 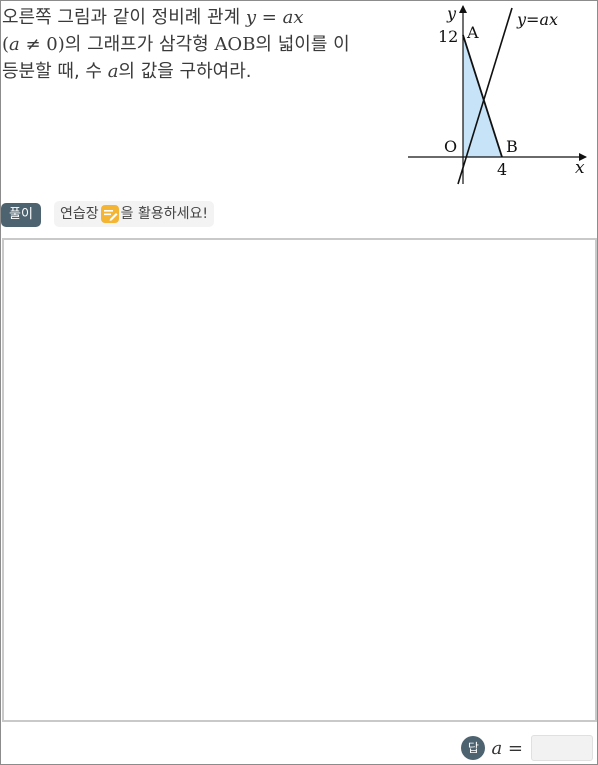 I want to click on math-condition: (a ≠ 0), so click(x=33, y=44).